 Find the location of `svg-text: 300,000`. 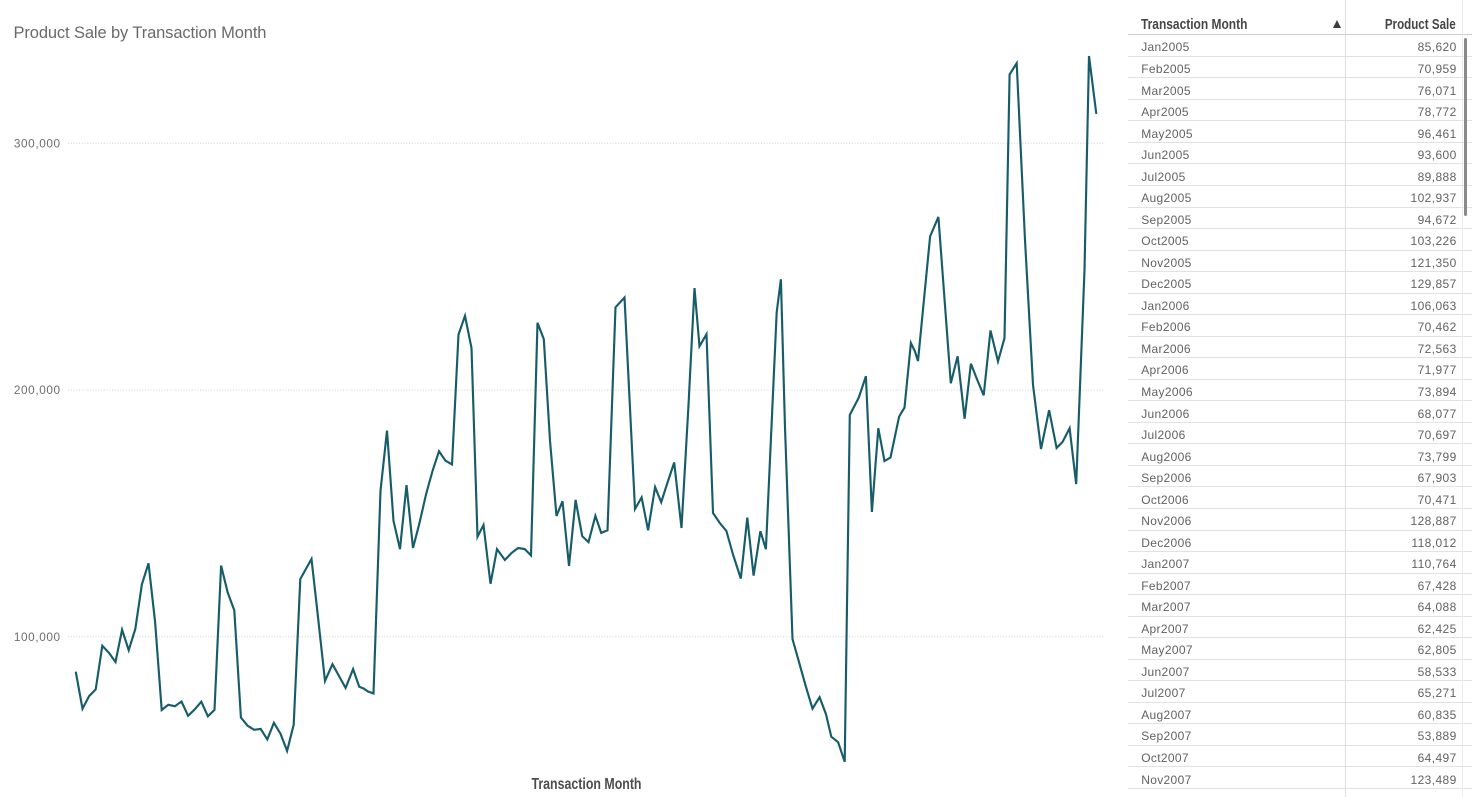

svg-text: 300,000 is located at coordinates (37, 143).